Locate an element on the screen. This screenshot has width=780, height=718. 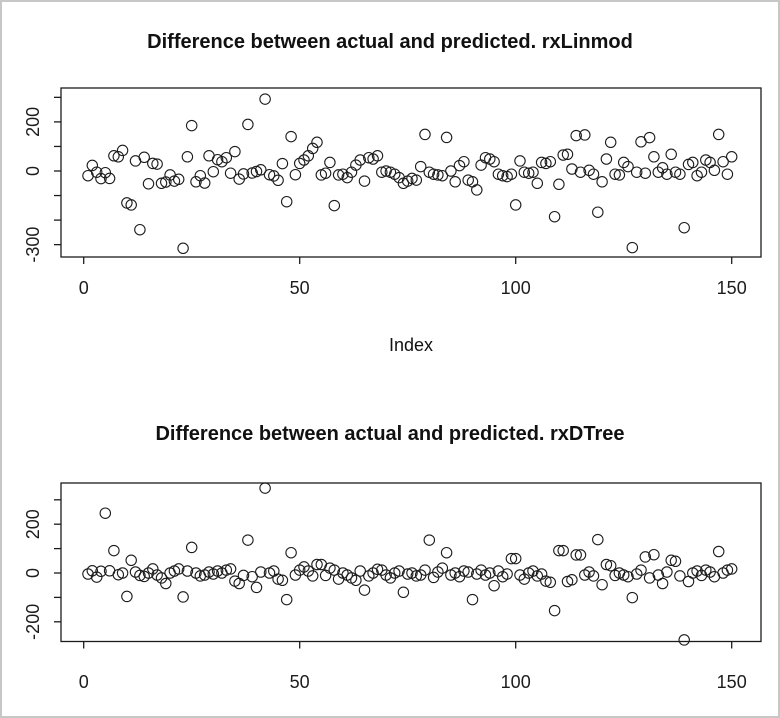
y-tick-label: 0 is located at coordinates (33, 171).